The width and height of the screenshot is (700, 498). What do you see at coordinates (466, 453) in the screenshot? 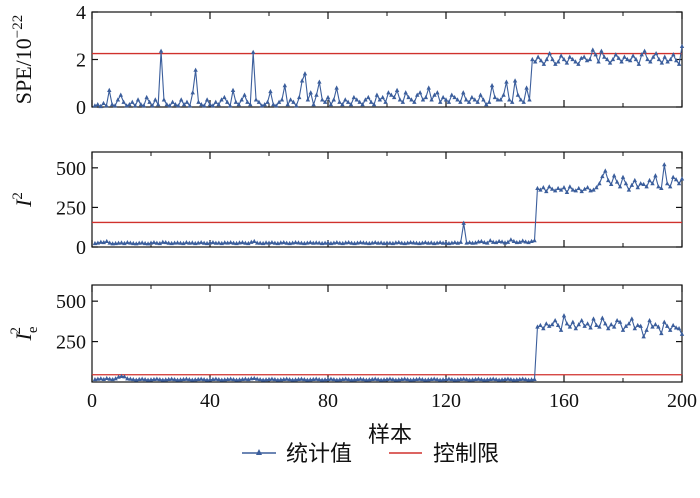
I see `legend-label-limit: 控制限` at bounding box center [466, 453].